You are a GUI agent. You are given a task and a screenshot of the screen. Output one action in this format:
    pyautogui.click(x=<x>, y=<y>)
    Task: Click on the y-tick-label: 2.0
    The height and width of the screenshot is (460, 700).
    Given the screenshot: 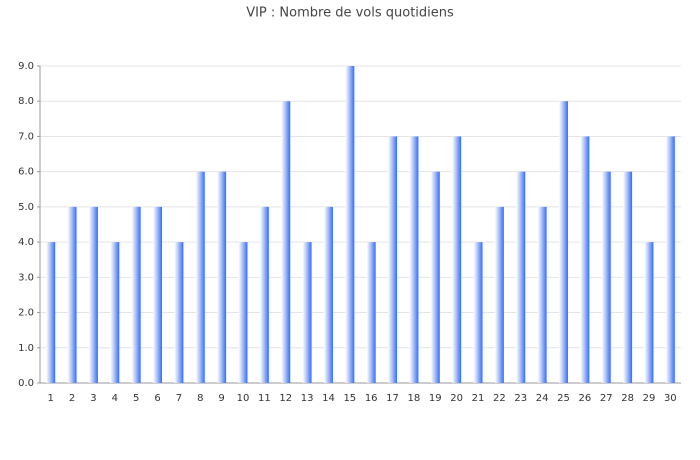 What is the action you would take?
    pyautogui.click(x=26, y=313)
    